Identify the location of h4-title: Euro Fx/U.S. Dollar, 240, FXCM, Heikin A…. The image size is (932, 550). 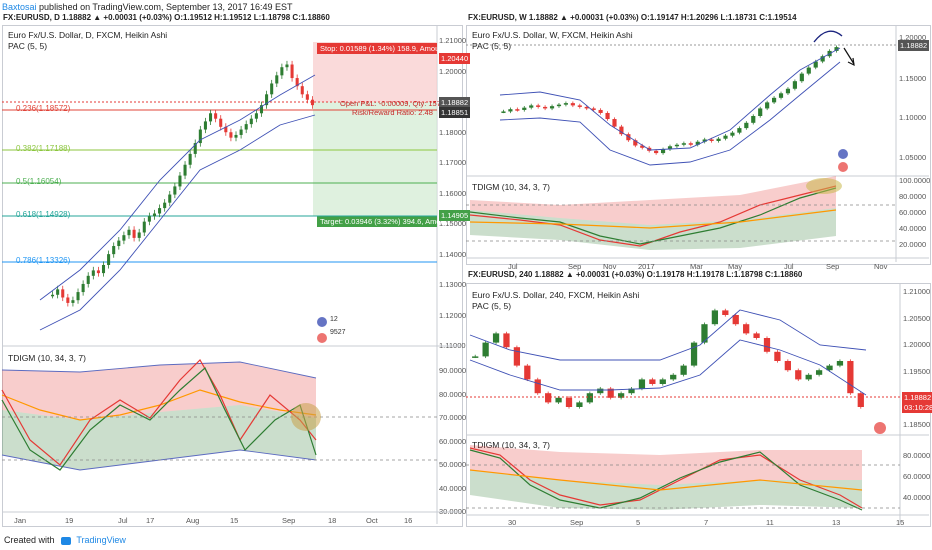
(556, 295).